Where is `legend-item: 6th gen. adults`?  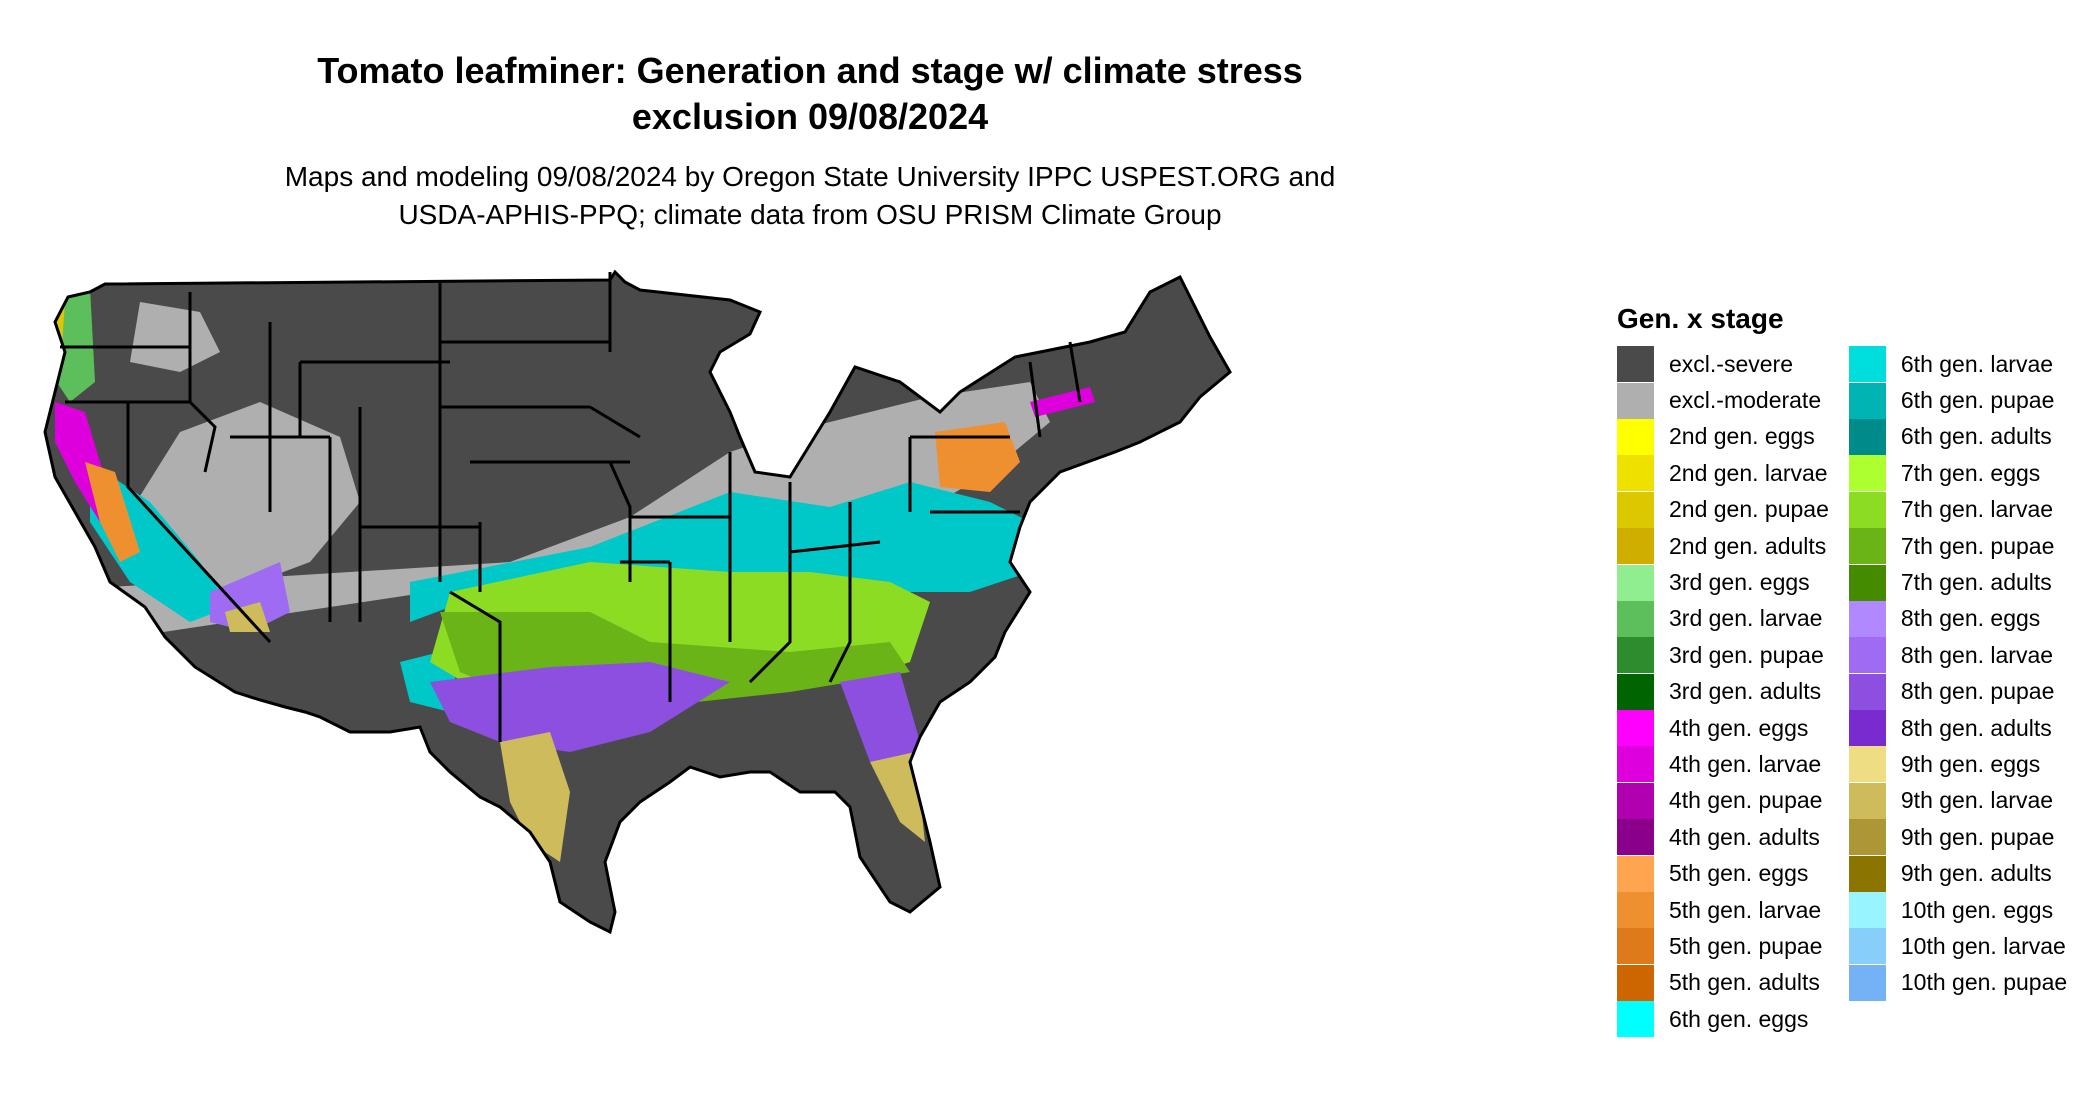
legend-item: 6th gen. adults is located at coordinates (1957, 436).